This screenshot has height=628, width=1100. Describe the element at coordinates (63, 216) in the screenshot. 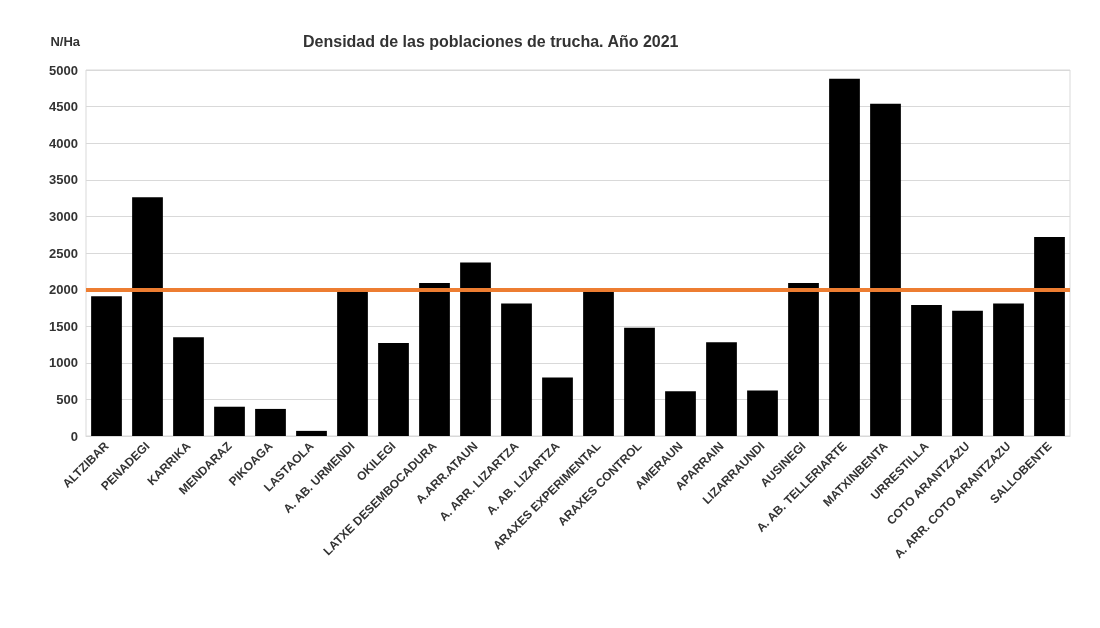

I see `y-tick-label: 3000` at that location.